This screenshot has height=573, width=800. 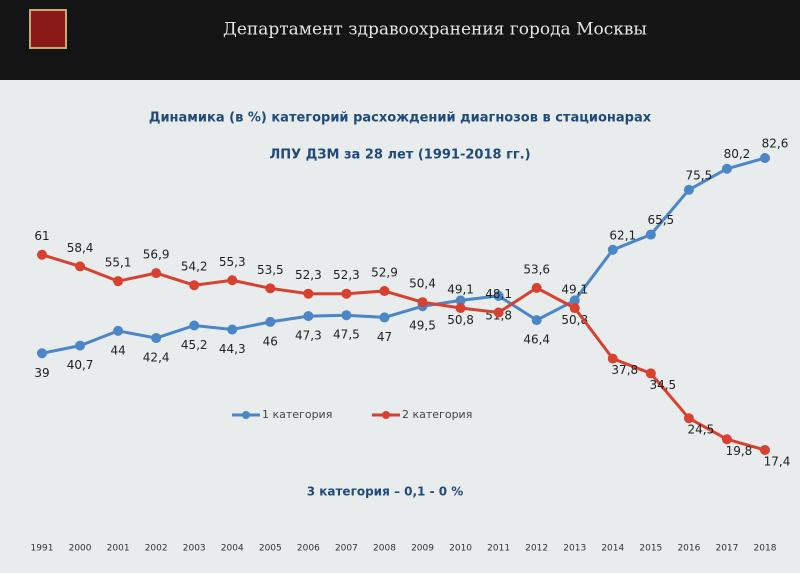 What do you see at coordinates (437, 414) in the screenshot?
I see `legend-label: 2 категория` at bounding box center [437, 414].